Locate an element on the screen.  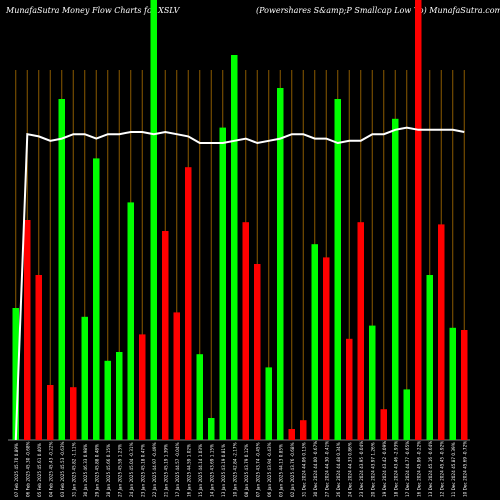
x-tick-label: 13 Jan 2025 43.19 0.81% is located at coordinates (223, 470).